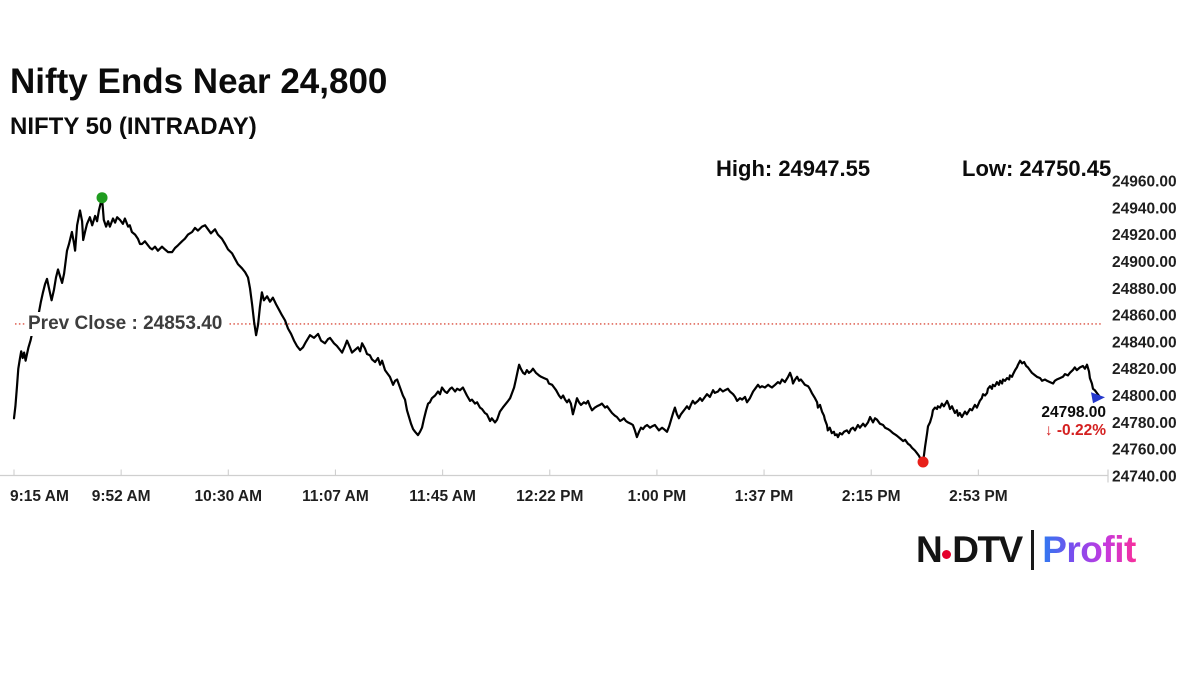 The image size is (1200, 674). Describe the element at coordinates (199, 81) in the screenshot. I see `page-title: Nifty Ends Near 24,800` at that location.